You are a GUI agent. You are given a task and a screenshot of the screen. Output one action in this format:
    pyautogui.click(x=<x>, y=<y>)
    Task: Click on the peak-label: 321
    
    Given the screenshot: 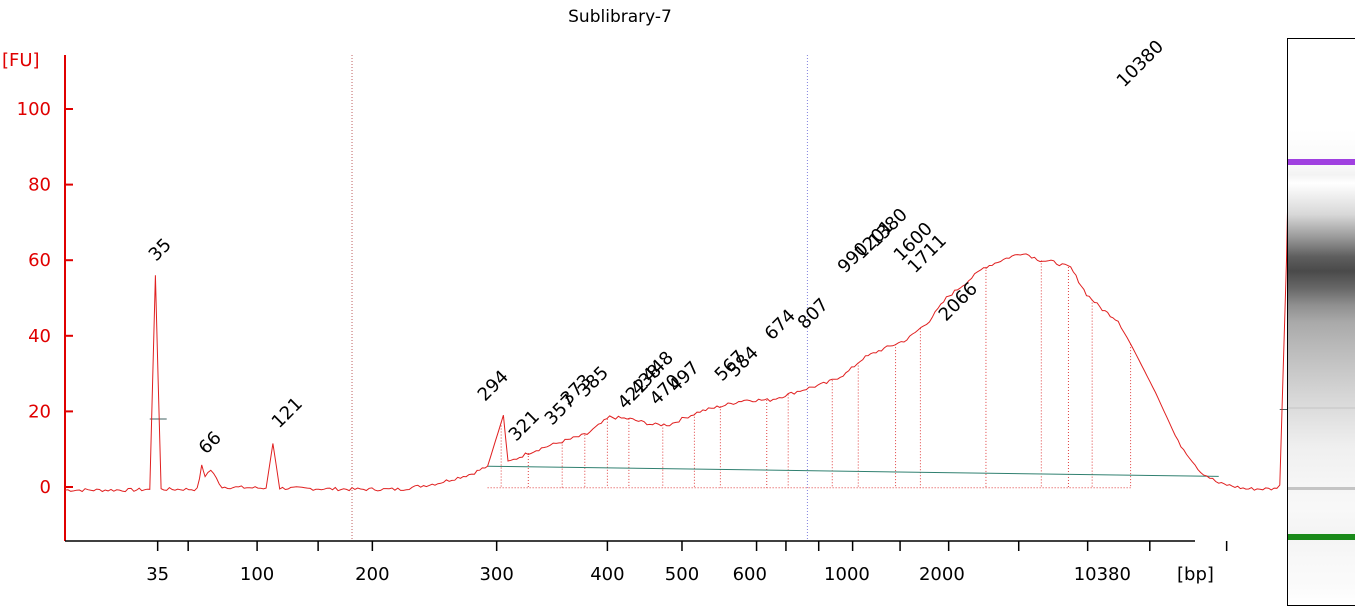 What is the action you would take?
    pyautogui.click(x=524, y=425)
    